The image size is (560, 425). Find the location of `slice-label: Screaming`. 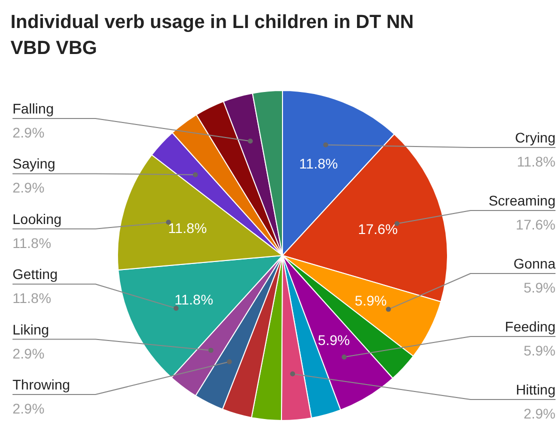

slice-label: Screaming is located at coordinates (522, 200).